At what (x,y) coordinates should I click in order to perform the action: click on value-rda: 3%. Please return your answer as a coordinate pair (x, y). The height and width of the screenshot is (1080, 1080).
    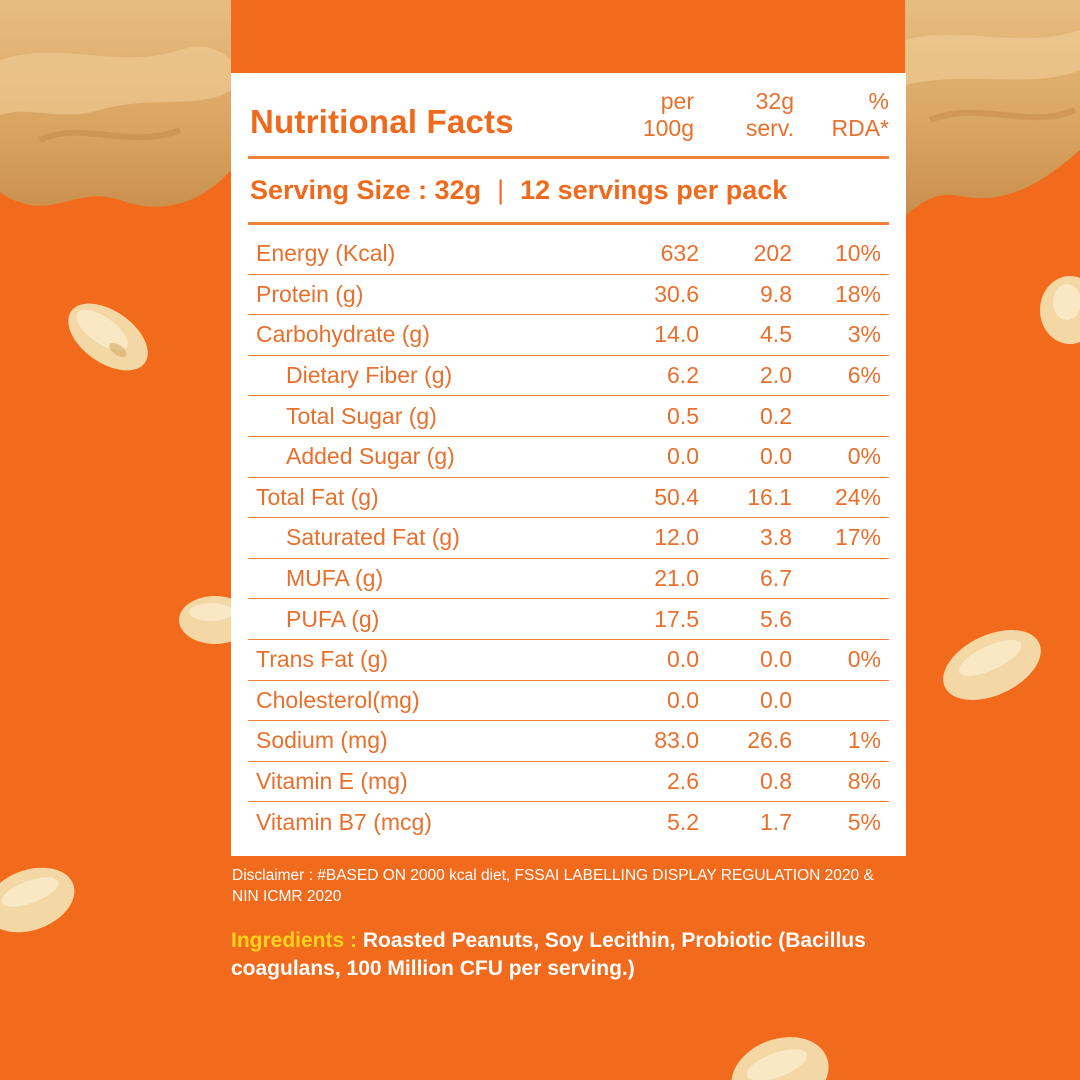
    Looking at the image, I should click on (864, 334).